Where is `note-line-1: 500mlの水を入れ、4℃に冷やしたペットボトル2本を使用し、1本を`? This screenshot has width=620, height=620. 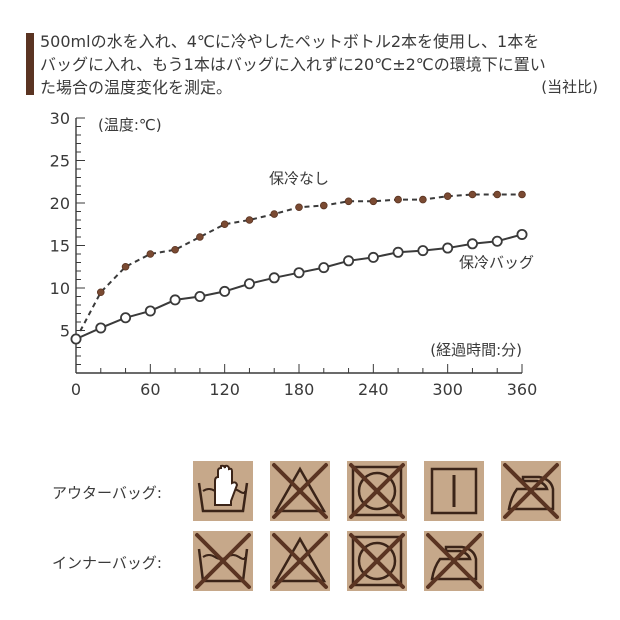
note-line-1: 500mlの水を入れ、4℃に冷やしたペットボトル2本を使用し、1本を is located at coordinates (290, 41).